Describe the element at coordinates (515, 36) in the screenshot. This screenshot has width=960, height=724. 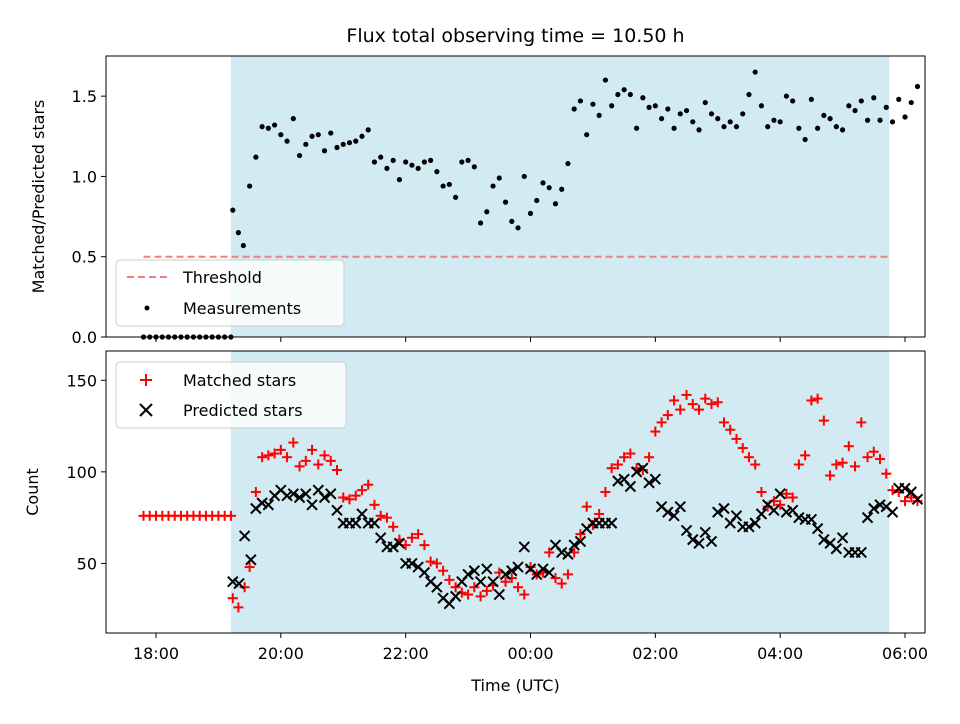
I see `chart-title: Flux total observing time = 10.50 h` at that location.